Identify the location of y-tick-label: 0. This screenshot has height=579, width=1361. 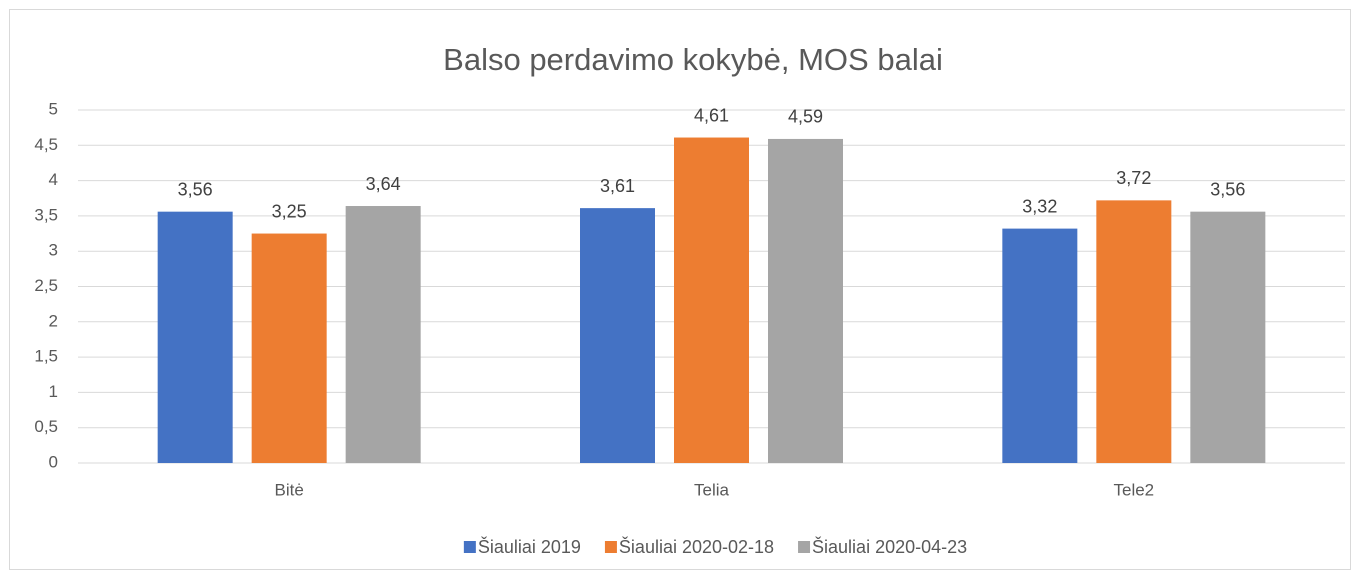
(53, 461).